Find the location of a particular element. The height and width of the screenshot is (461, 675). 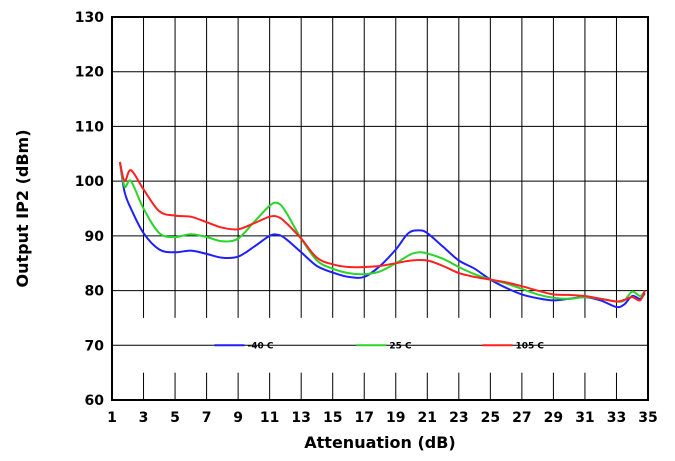

y-tick-label: 70 is located at coordinates (95, 346).